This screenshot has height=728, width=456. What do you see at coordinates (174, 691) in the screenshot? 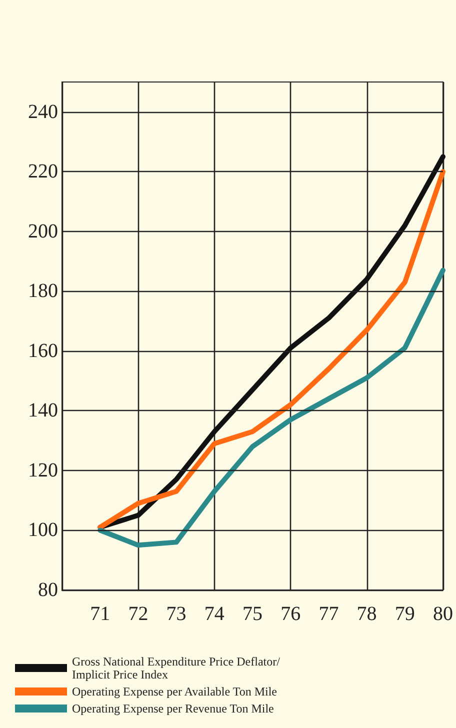
I see `legend-label: Operating Expense per Available Ton Mile` at bounding box center [174, 691].